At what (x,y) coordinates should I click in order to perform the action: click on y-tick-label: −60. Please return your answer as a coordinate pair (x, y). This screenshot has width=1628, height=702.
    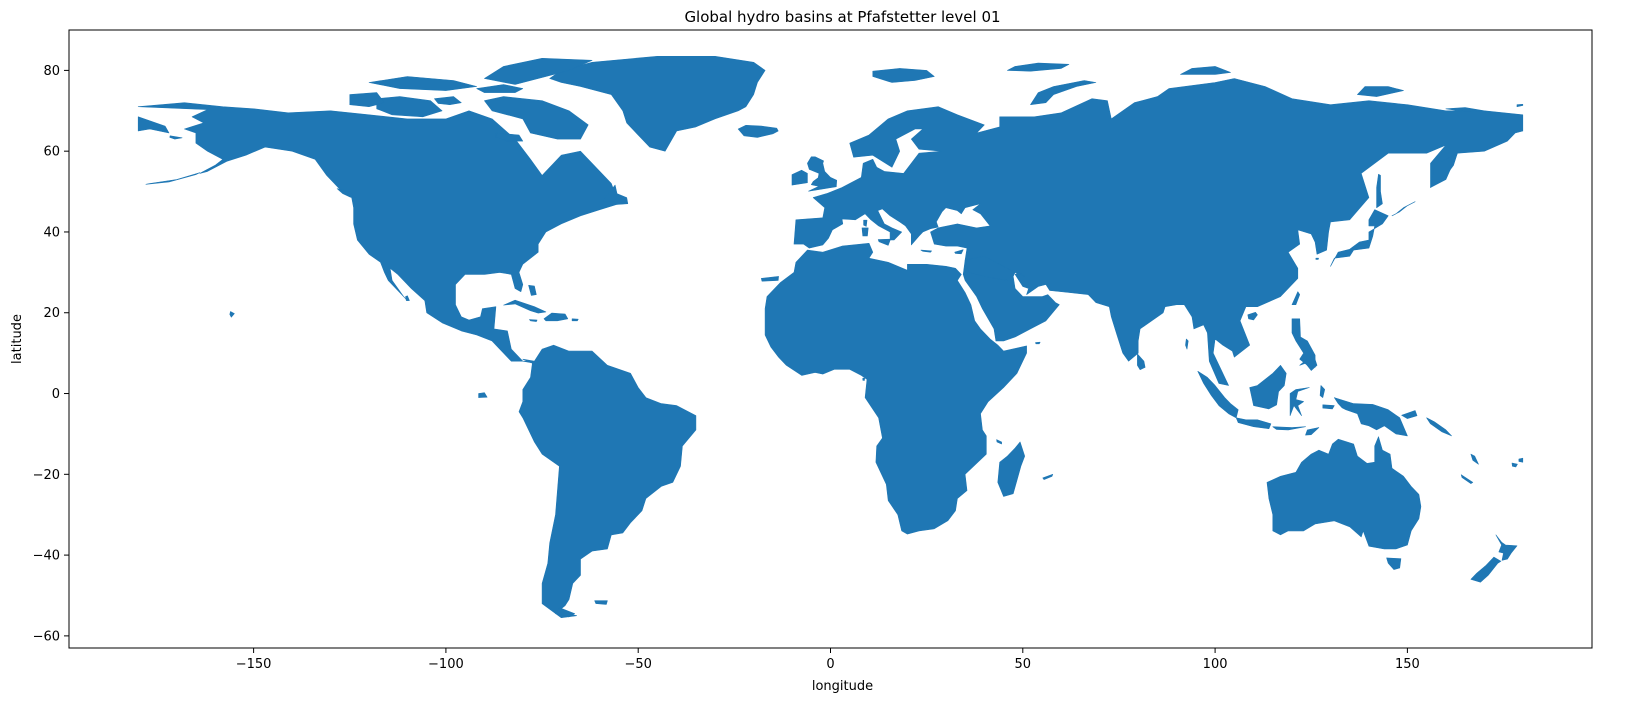
    Looking at the image, I should click on (46, 636).